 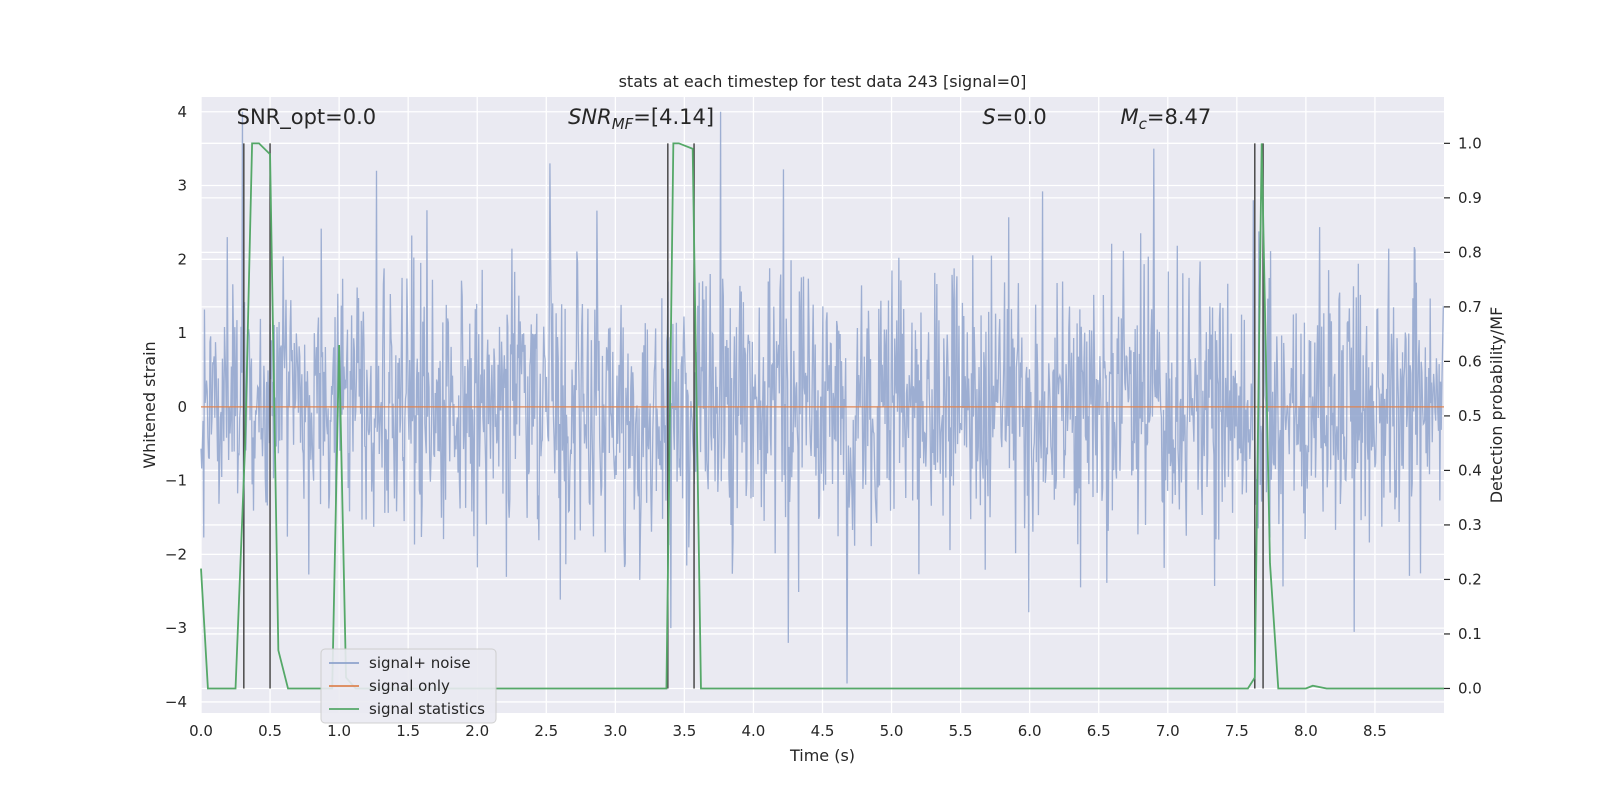 What do you see at coordinates (822, 755) in the screenshot?
I see `x-axis-label: Time (s)` at bounding box center [822, 755].